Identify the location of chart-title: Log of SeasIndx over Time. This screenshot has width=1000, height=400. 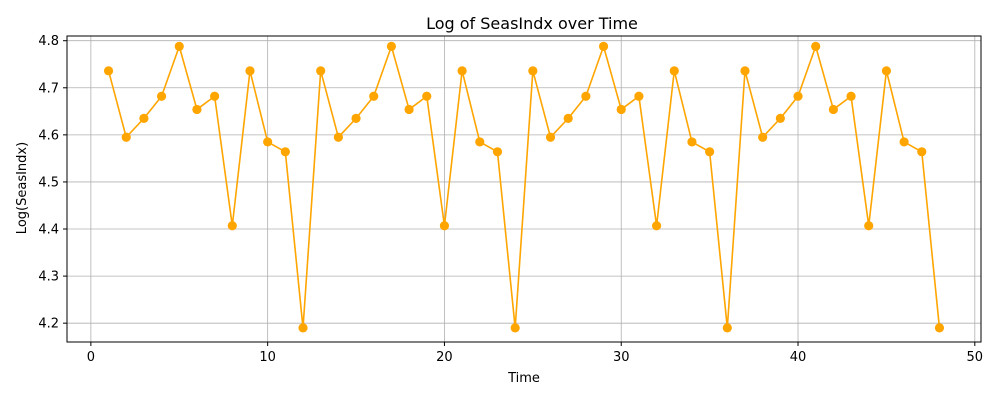
(532, 23).